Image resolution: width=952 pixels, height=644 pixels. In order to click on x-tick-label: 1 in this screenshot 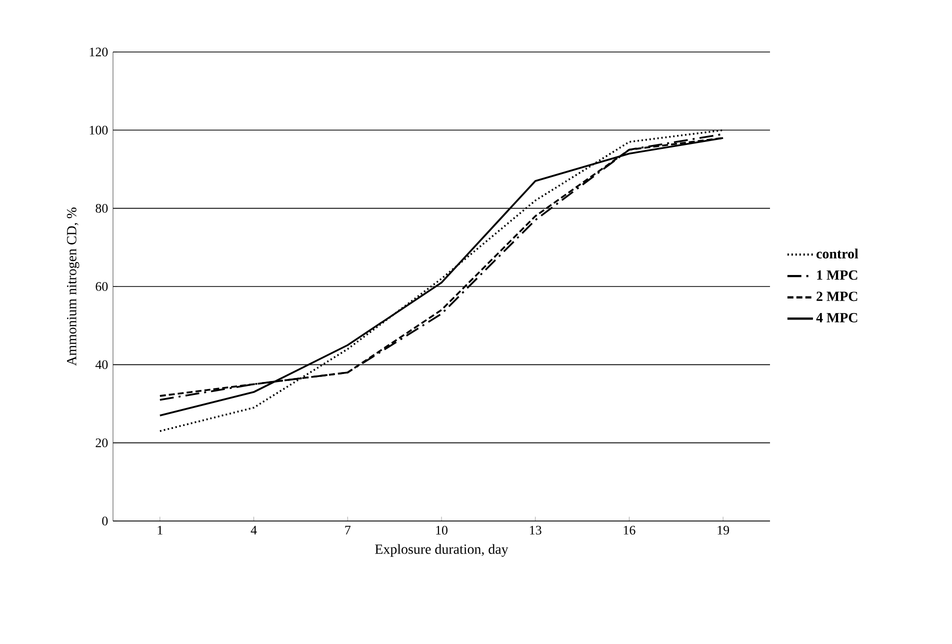, I will do `click(160, 530)`.